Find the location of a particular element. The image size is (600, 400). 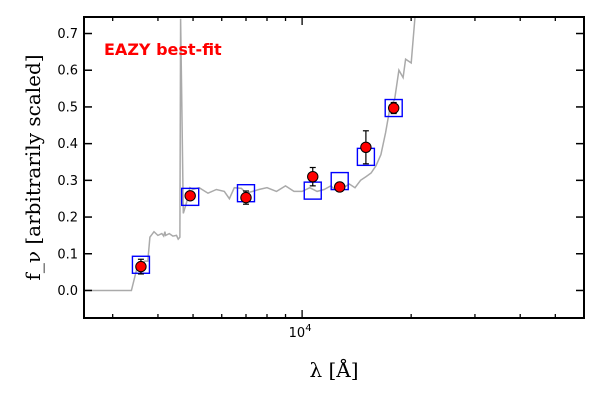

y-tick-label: 0.6 is located at coordinates (67, 71).